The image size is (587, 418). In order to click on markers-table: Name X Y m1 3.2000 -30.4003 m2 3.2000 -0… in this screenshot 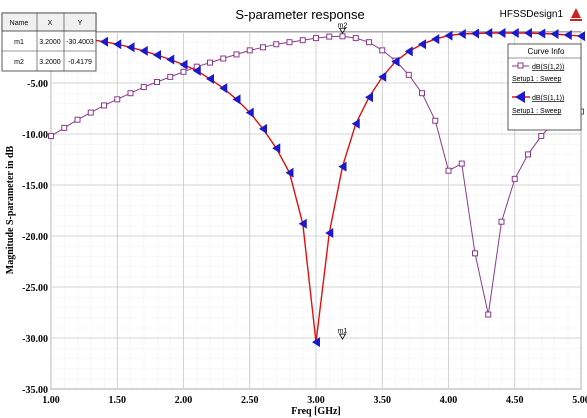, I will do `click(49, 42)`.